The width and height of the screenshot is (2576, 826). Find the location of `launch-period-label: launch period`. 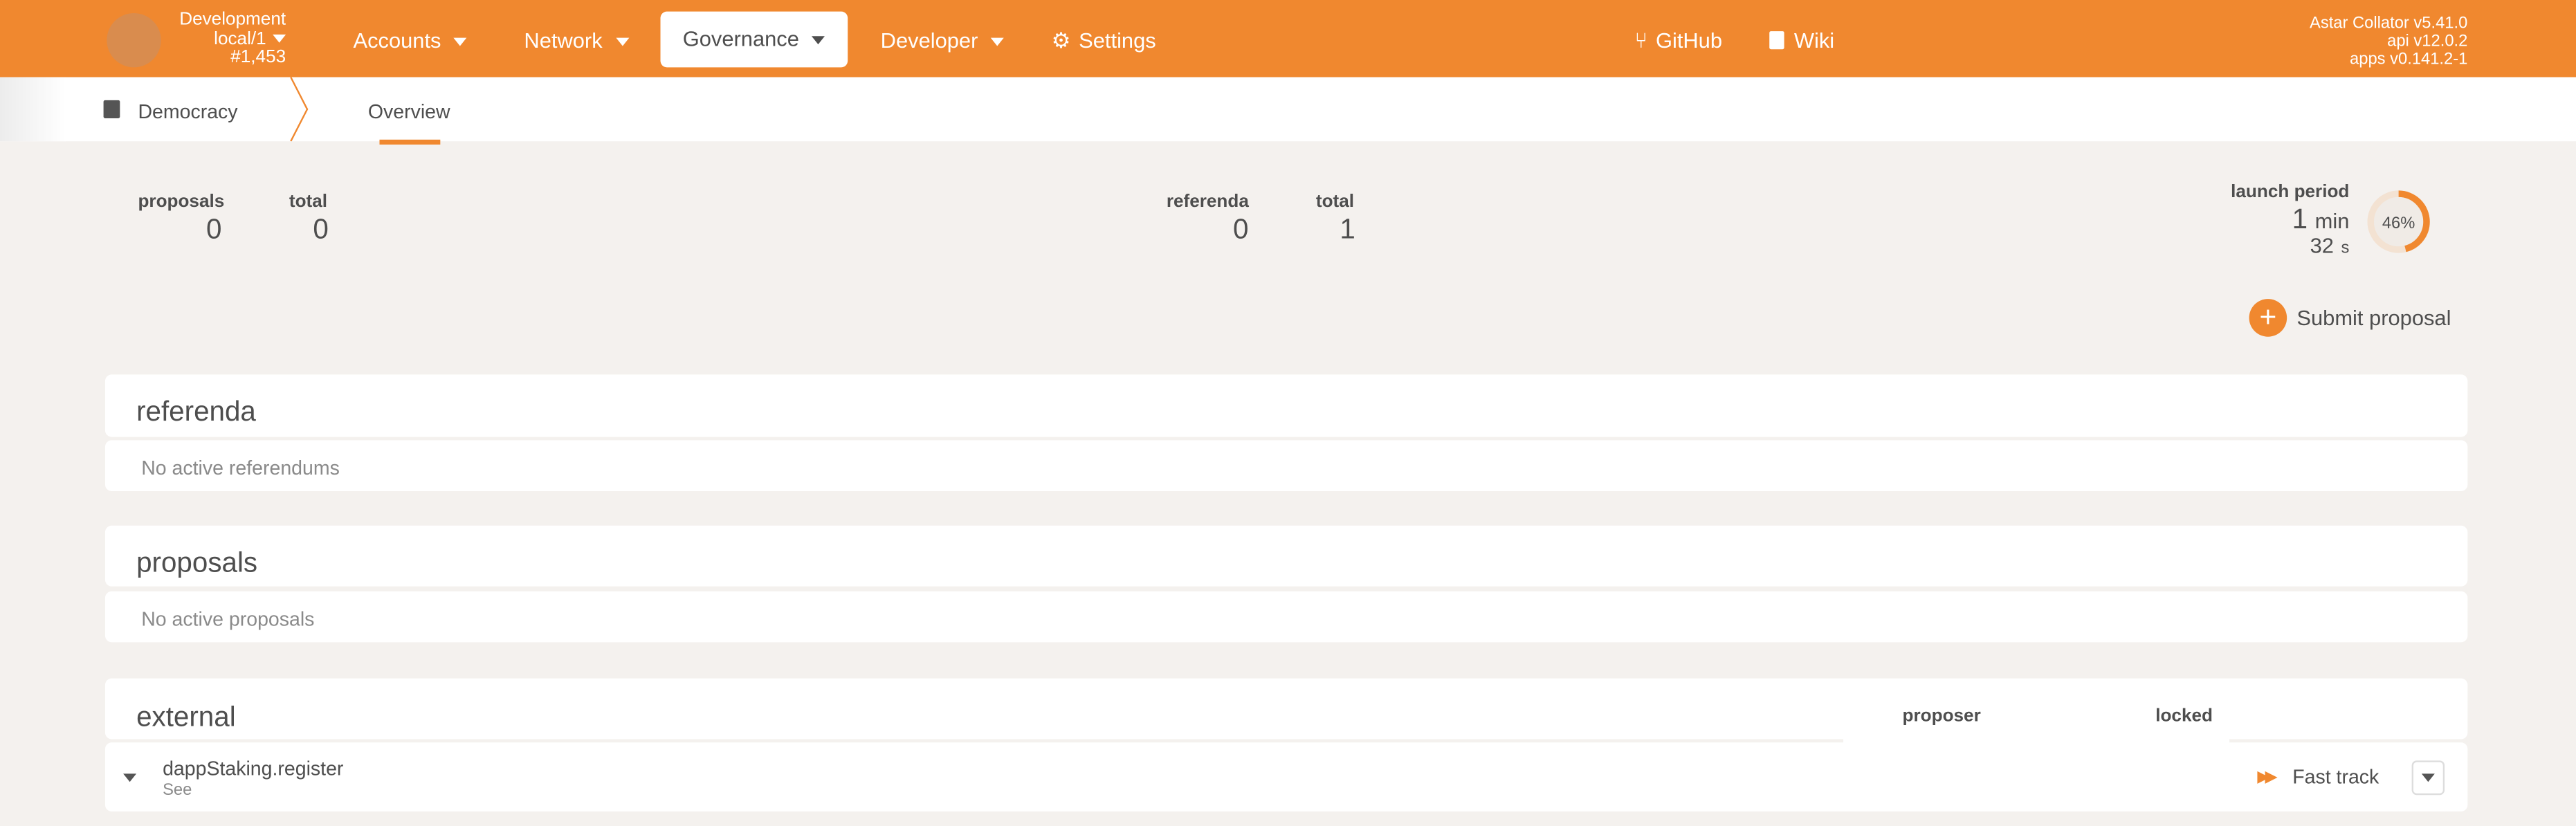

launch-period-label: launch period is located at coordinates (2291, 192).